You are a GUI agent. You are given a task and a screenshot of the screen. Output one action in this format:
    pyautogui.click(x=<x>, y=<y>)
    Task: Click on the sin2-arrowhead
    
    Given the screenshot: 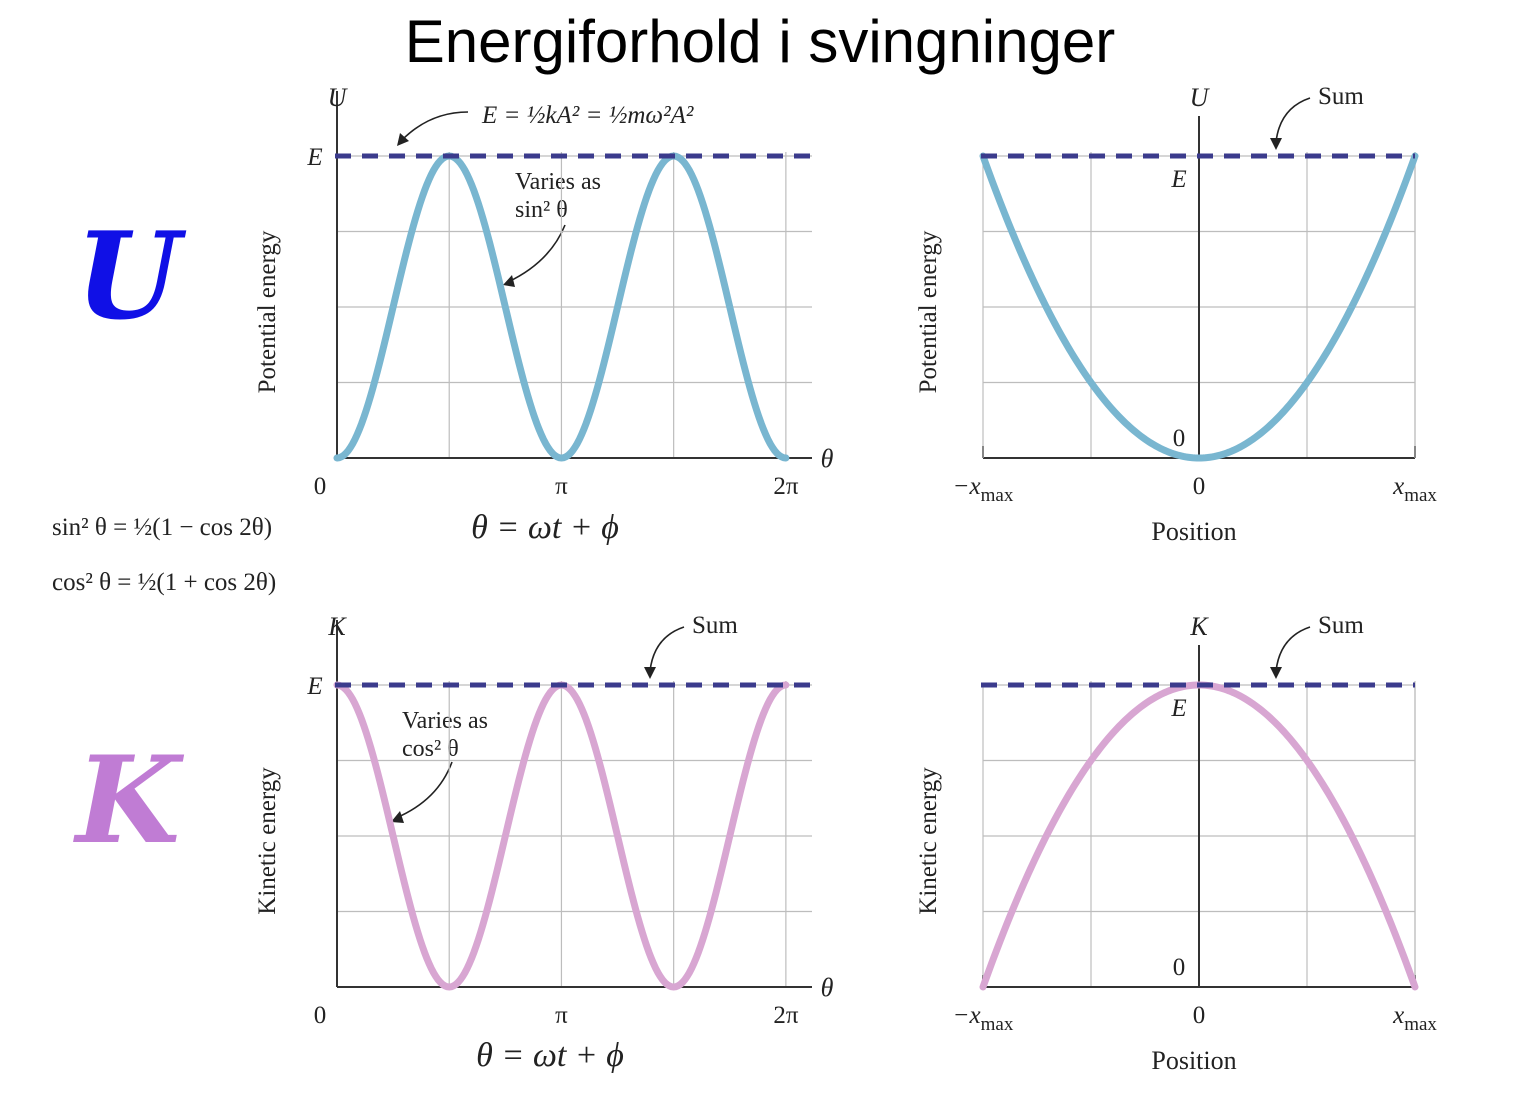 What is the action you would take?
    pyautogui.click(x=509, y=281)
    